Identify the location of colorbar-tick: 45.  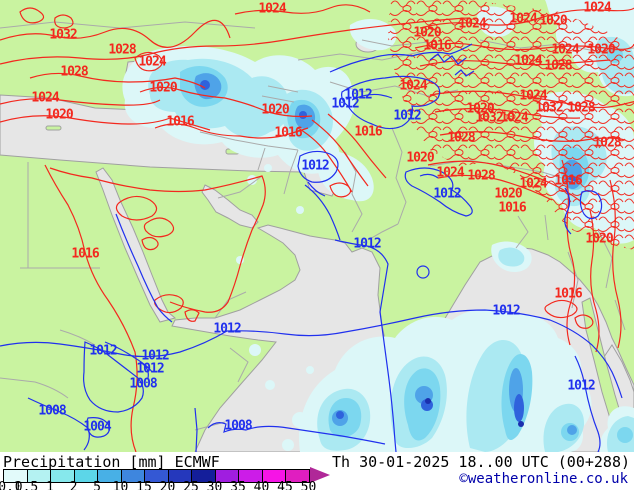
(285, 485).